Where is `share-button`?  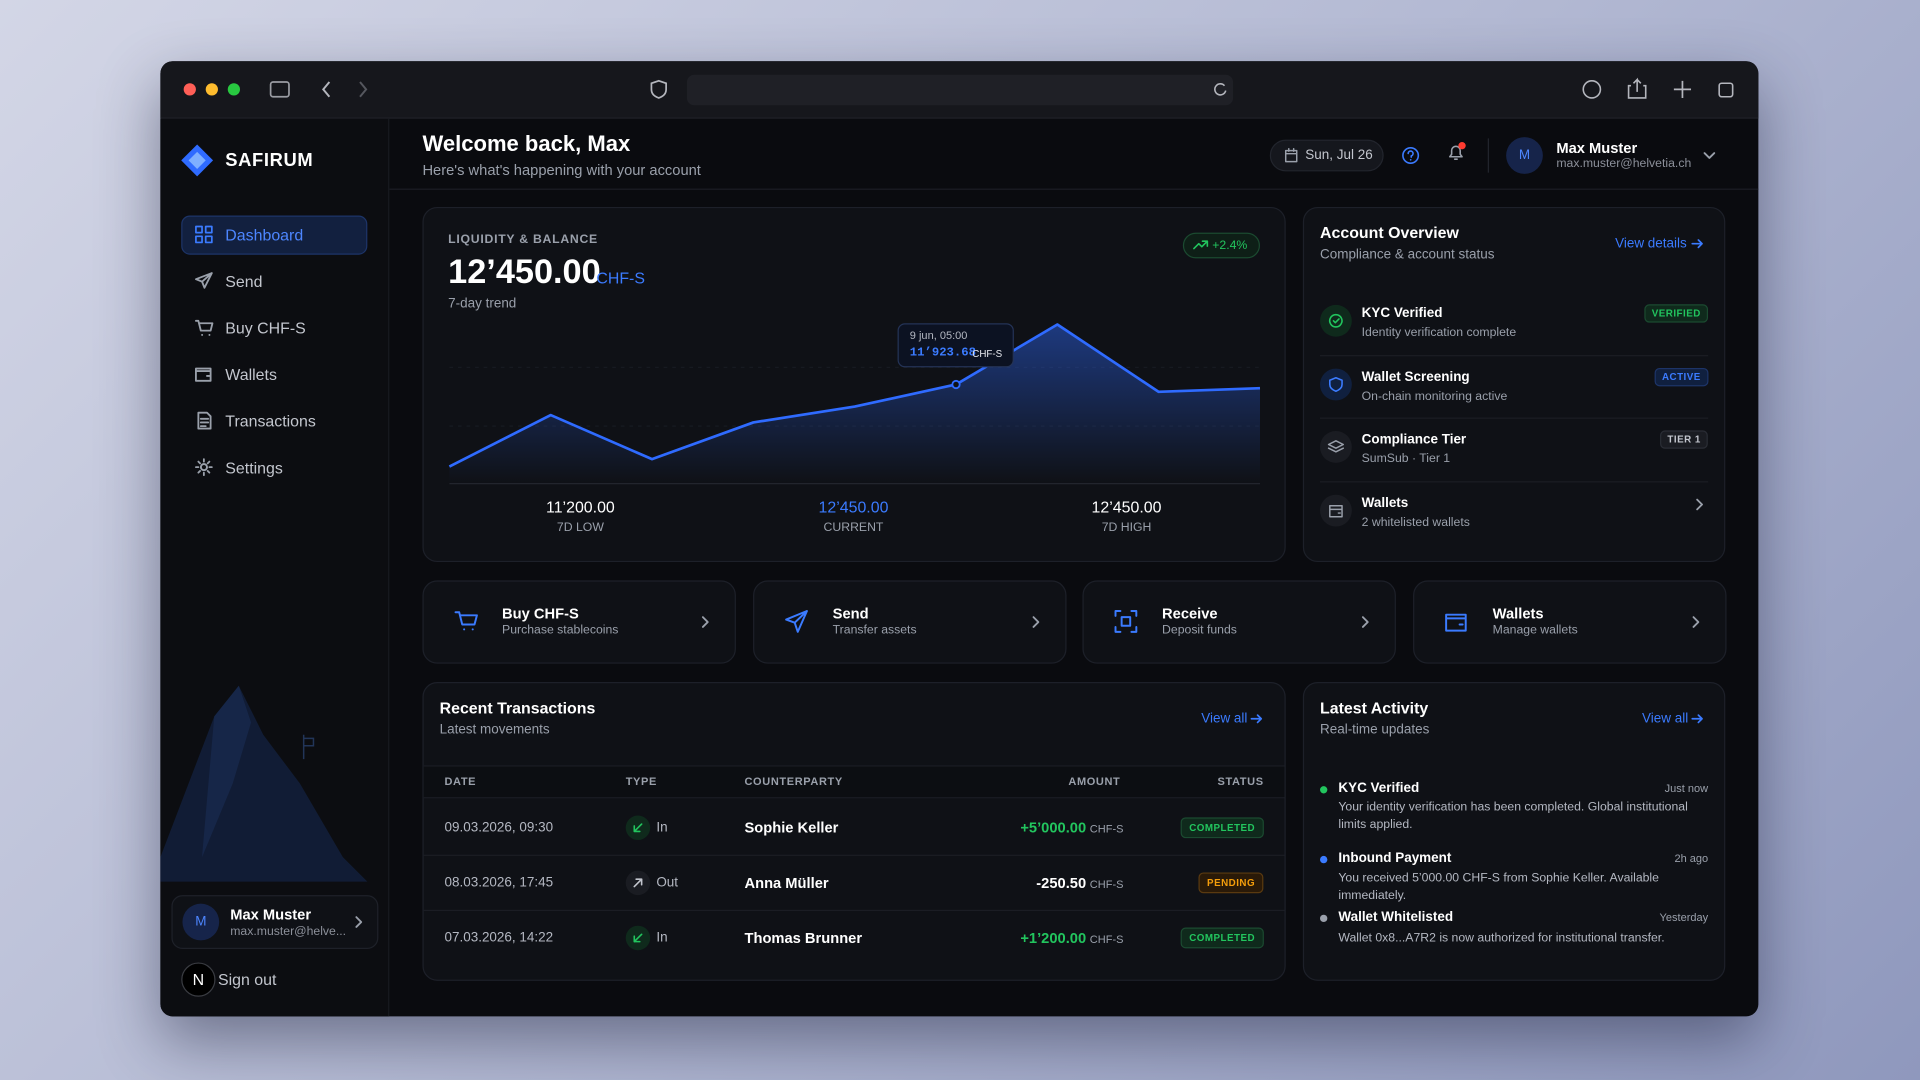 share-button is located at coordinates (1637, 88).